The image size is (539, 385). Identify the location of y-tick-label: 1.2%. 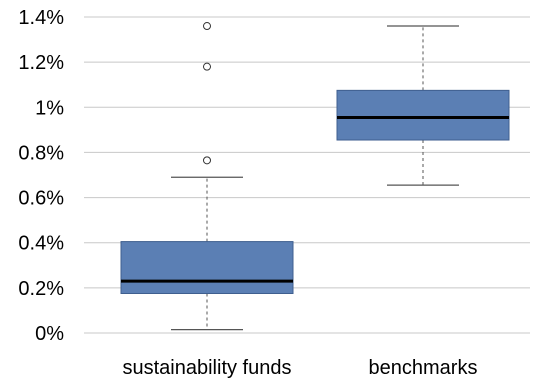
(41, 63).